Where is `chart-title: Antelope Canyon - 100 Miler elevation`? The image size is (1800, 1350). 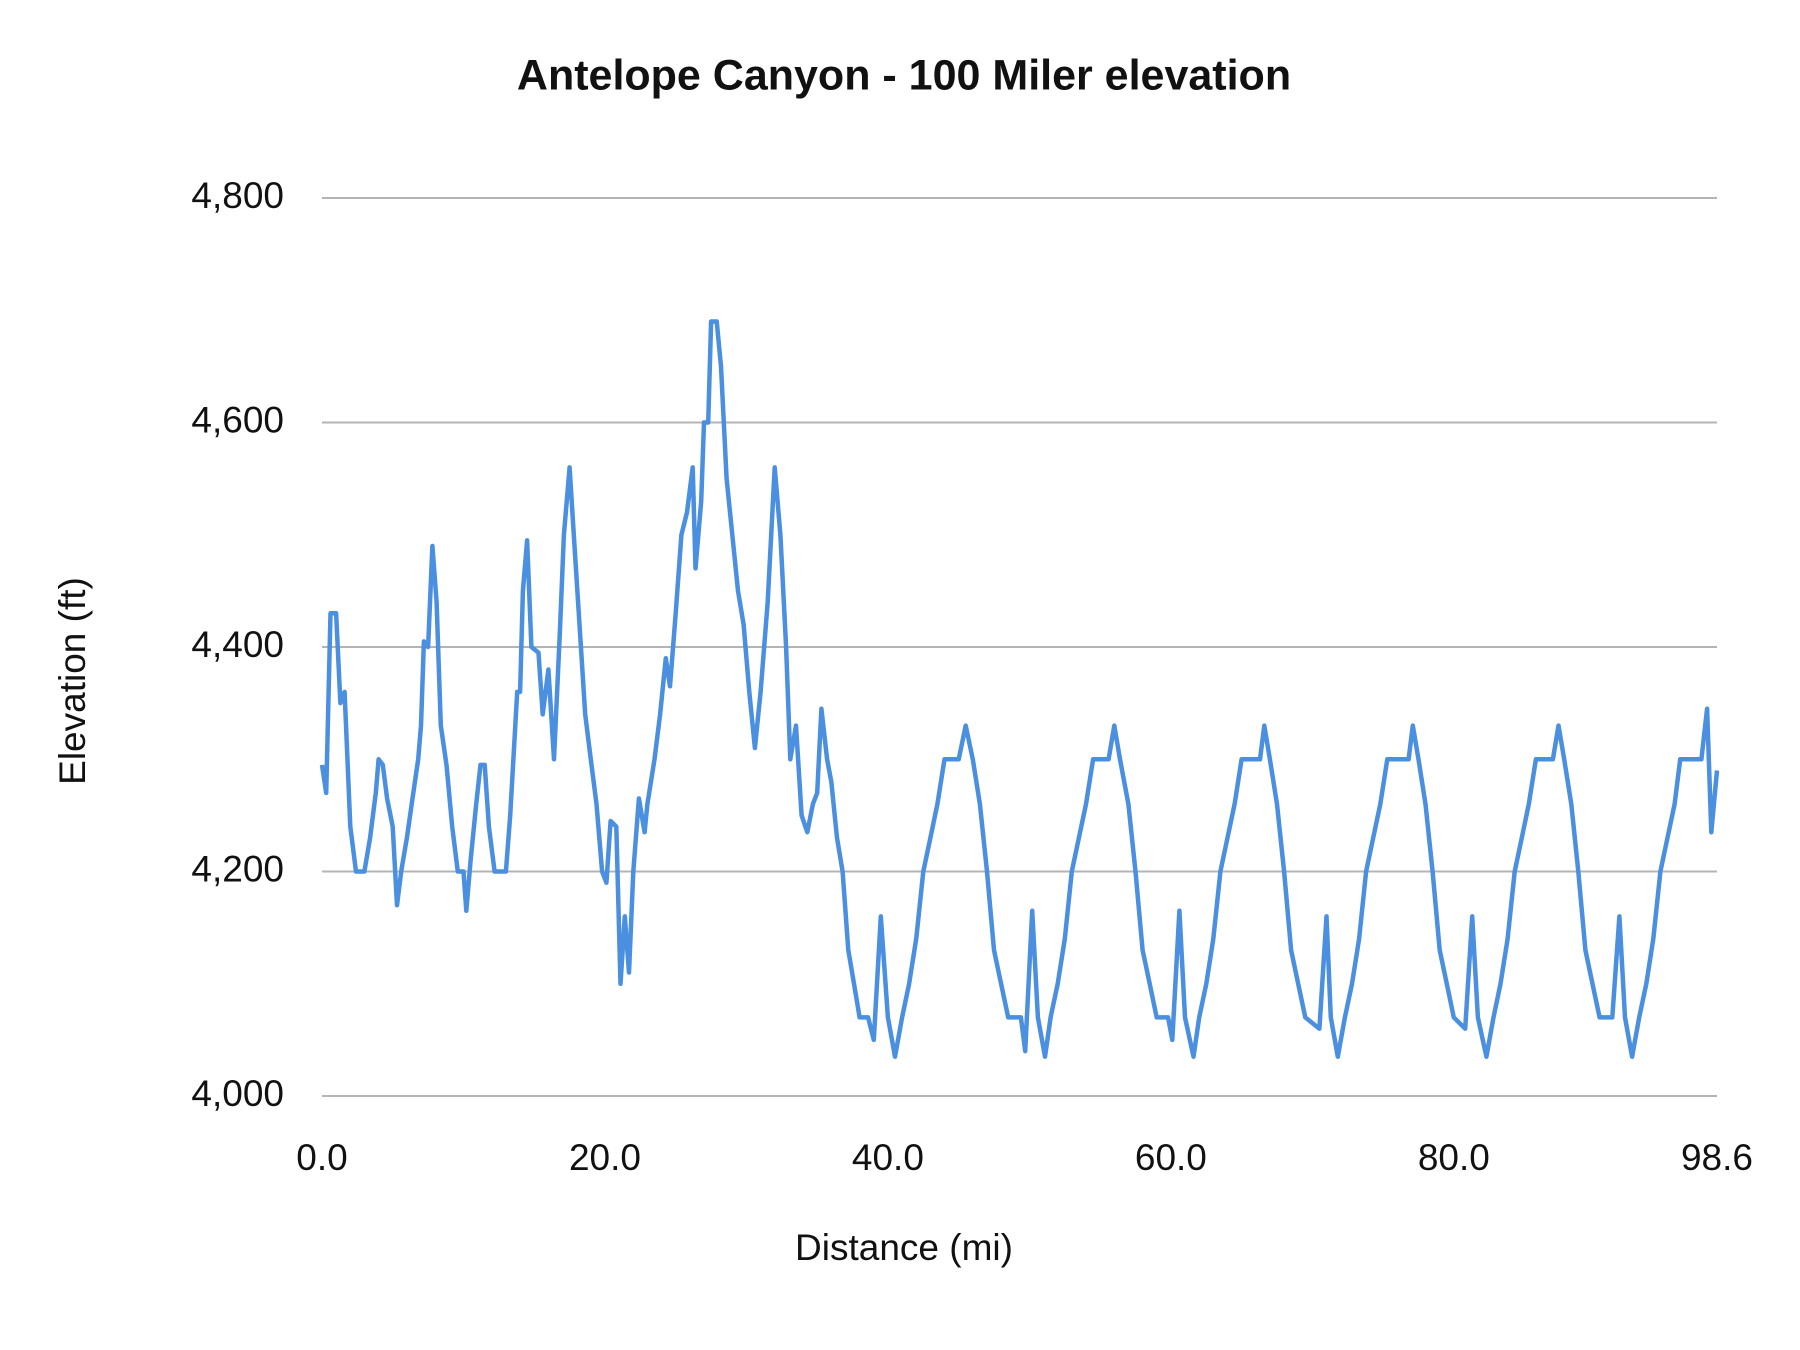 chart-title: Antelope Canyon - 100 Miler elevation is located at coordinates (904, 75).